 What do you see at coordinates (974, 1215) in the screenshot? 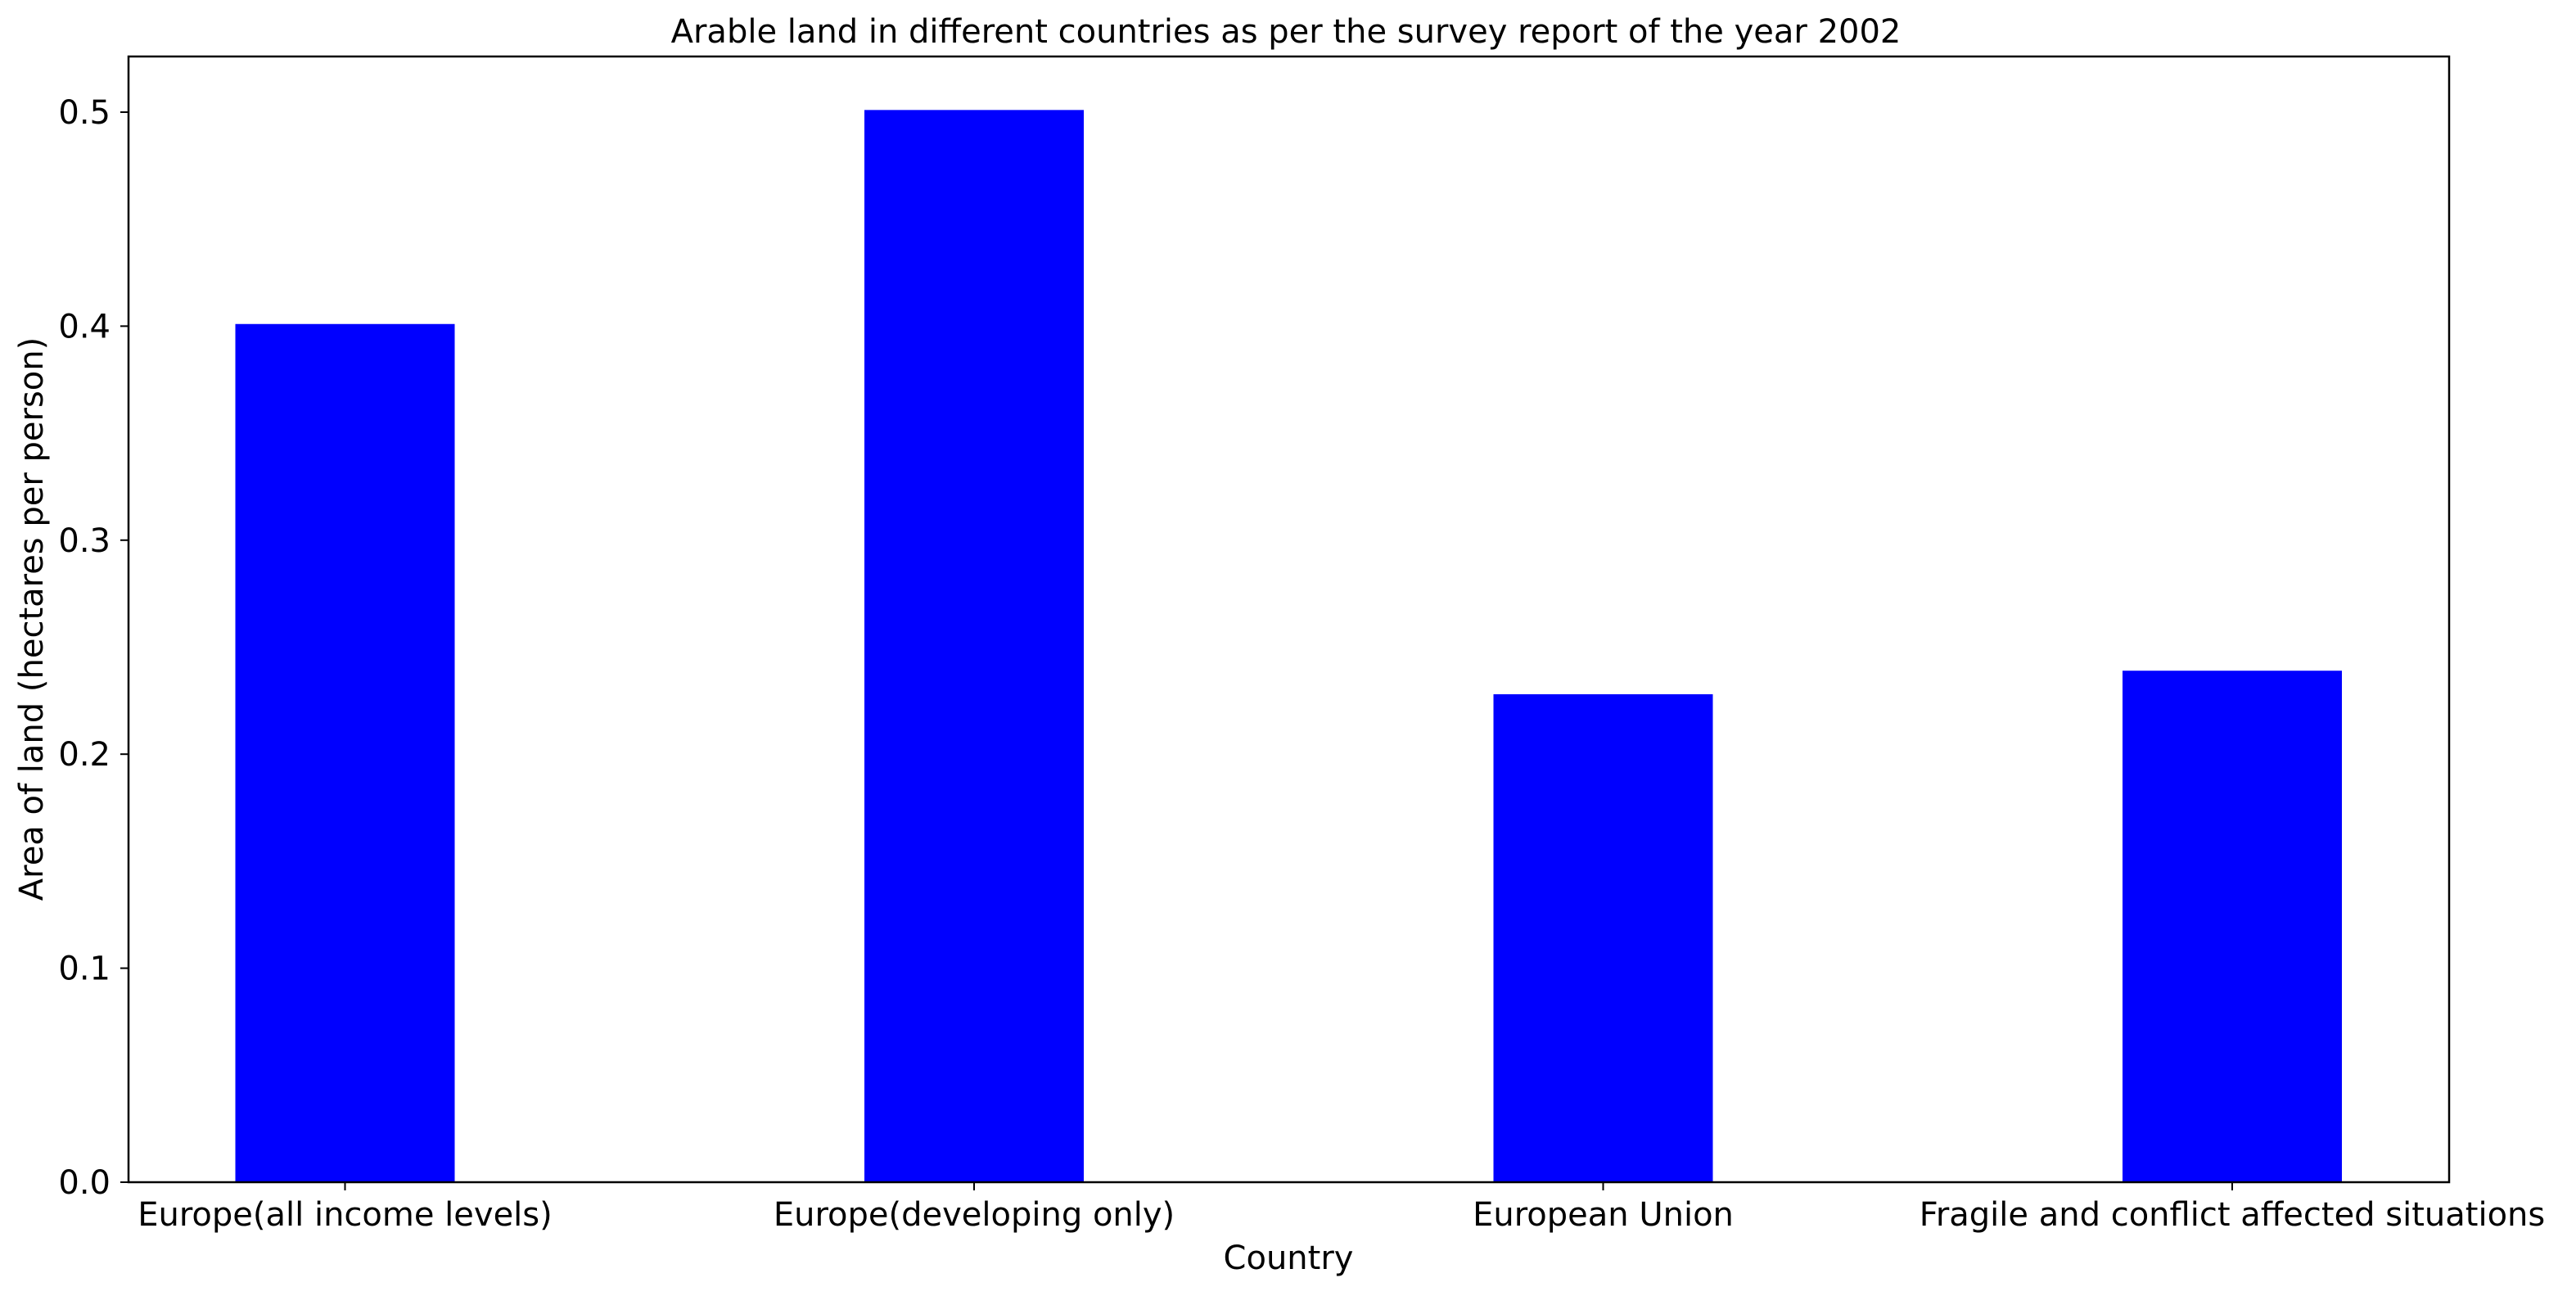
I see `x-tick-label: Europe(developing only)` at bounding box center [974, 1215].